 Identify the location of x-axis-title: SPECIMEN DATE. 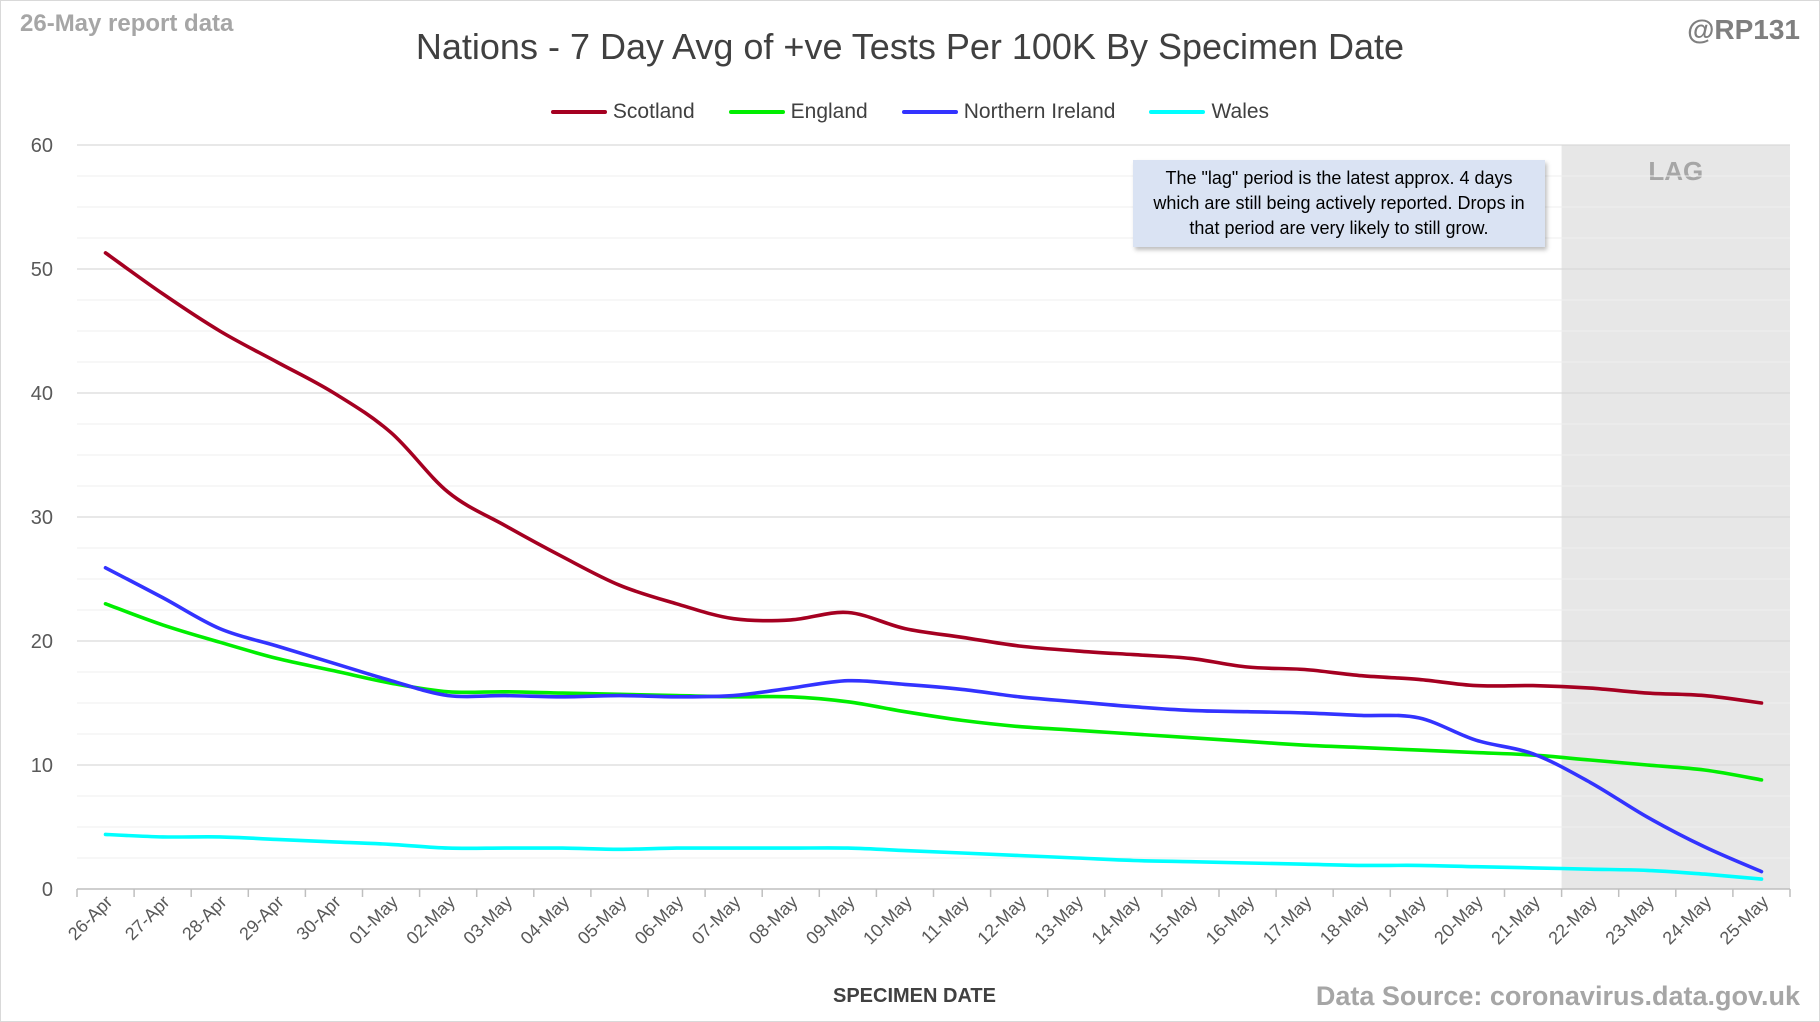
(914, 996).